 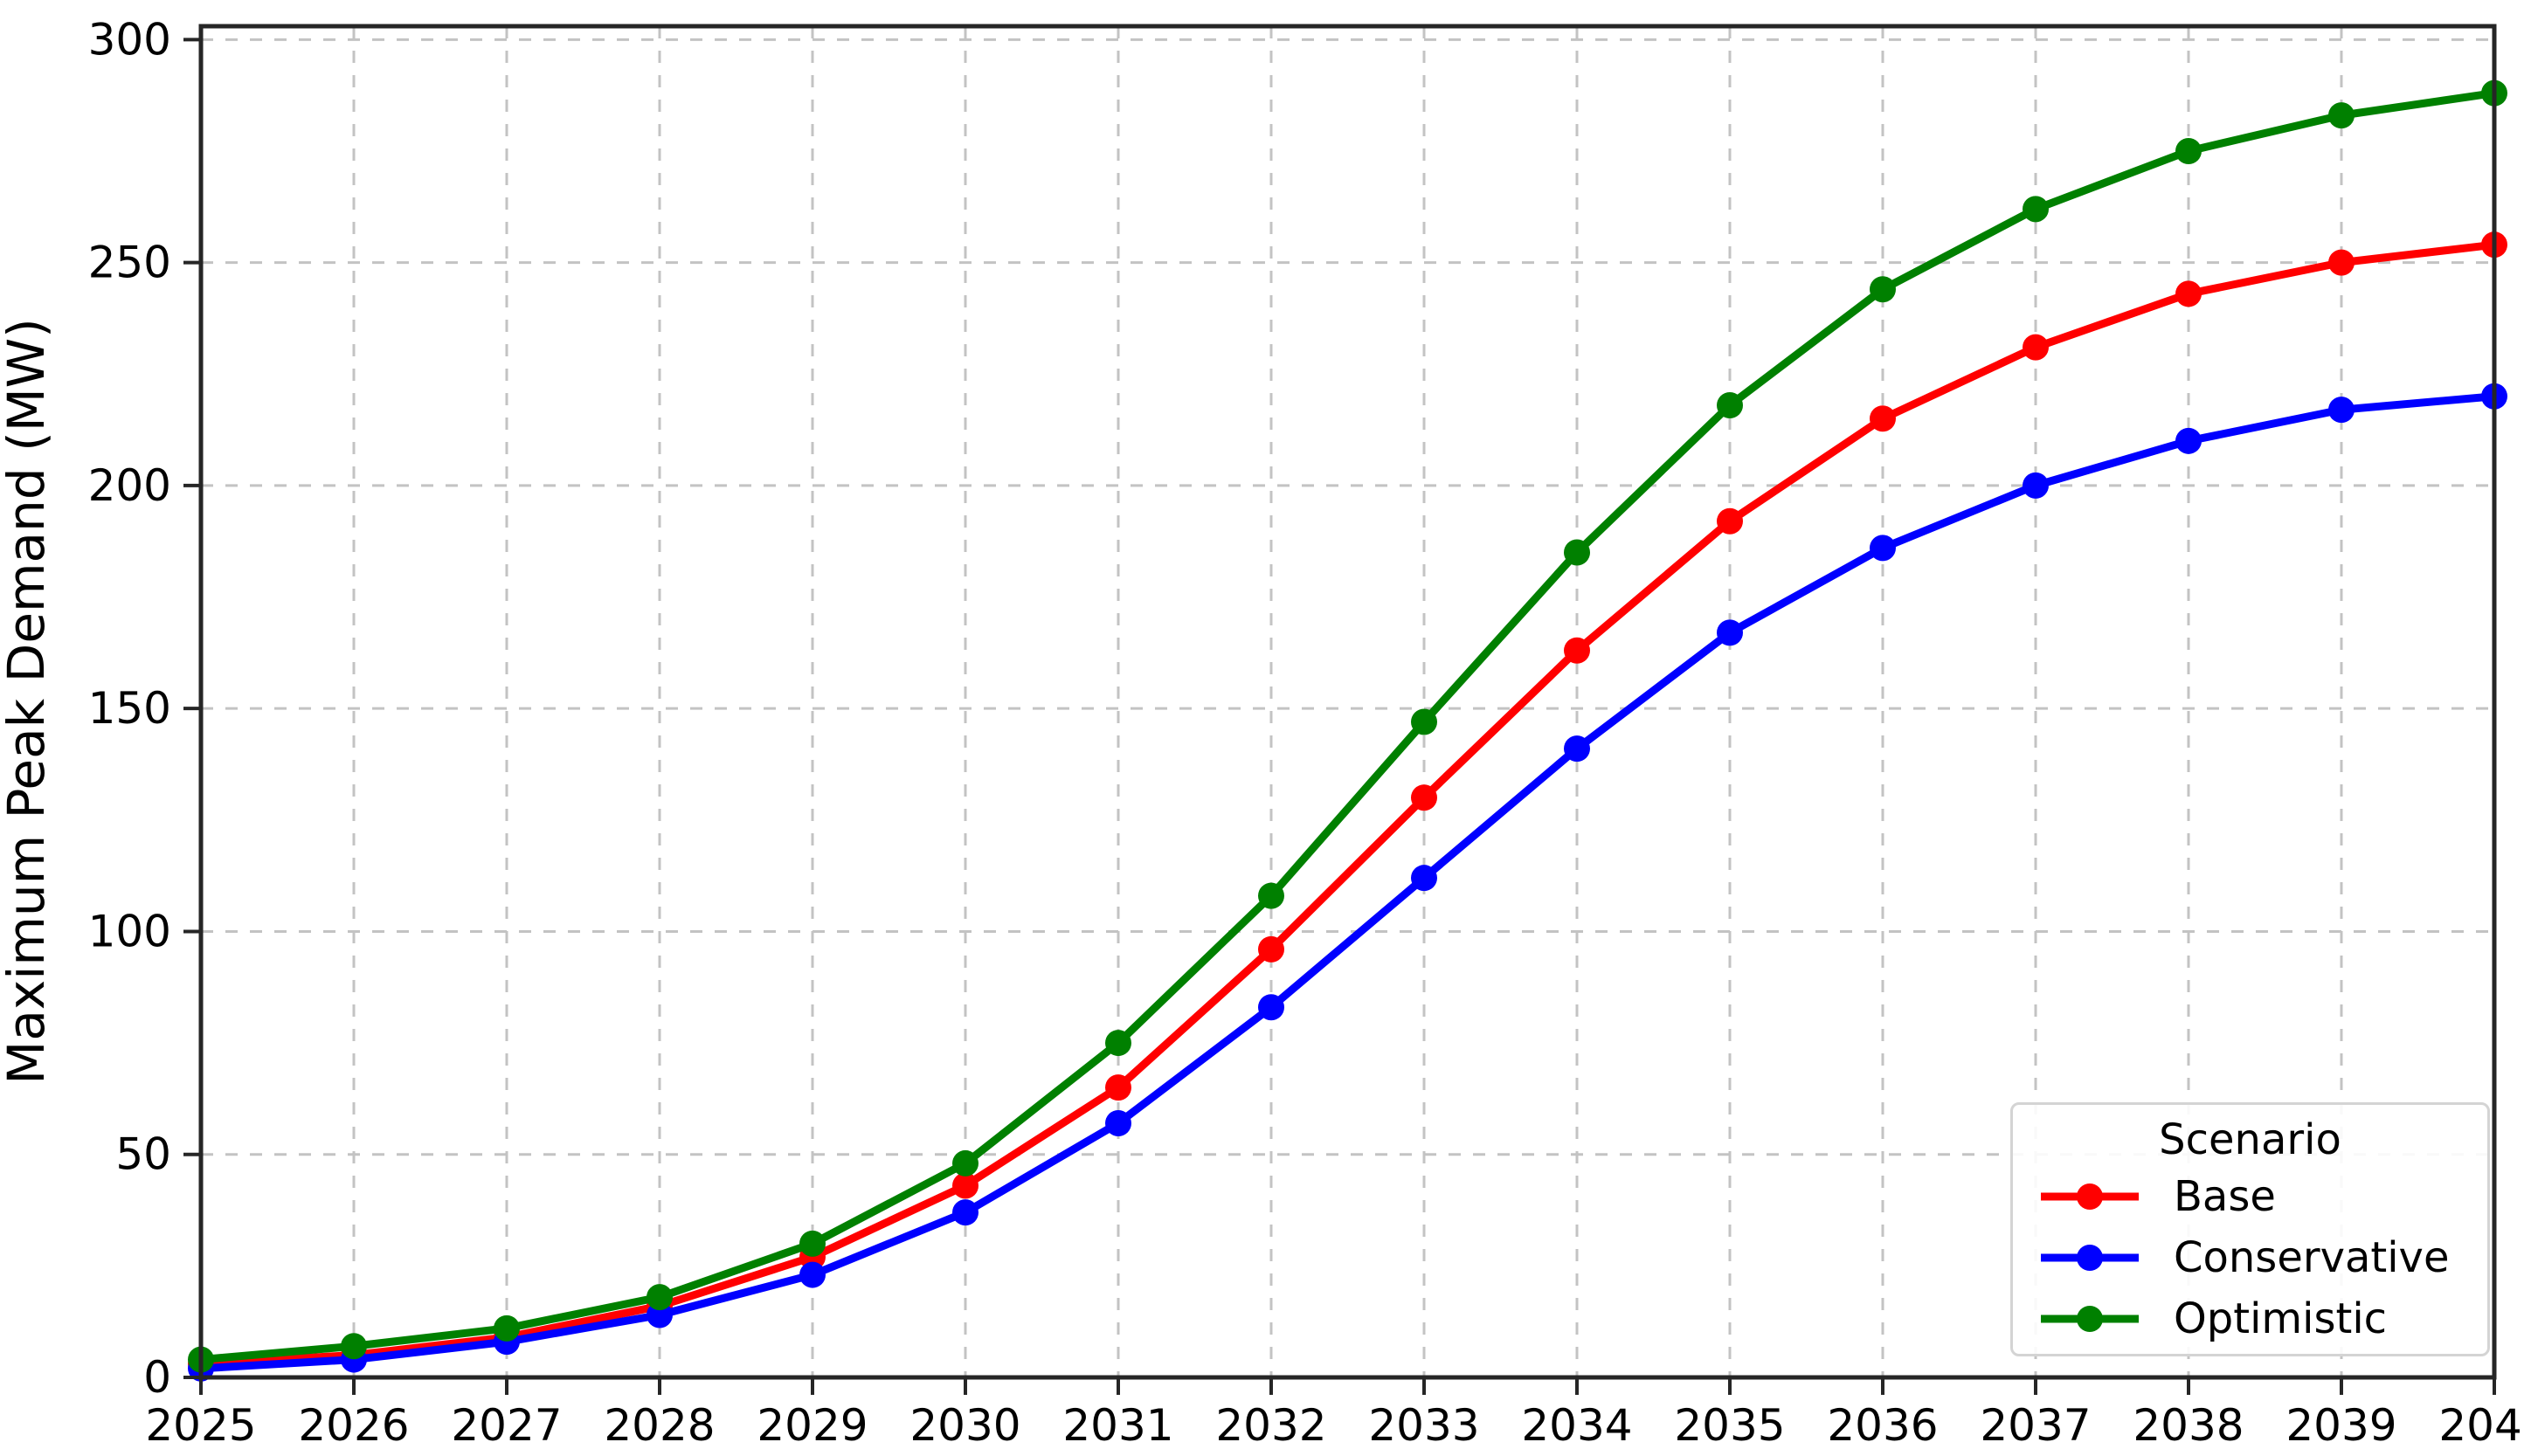 What do you see at coordinates (2281, 1318) in the screenshot?
I see `legend-label-optimistic: Optimistic` at bounding box center [2281, 1318].